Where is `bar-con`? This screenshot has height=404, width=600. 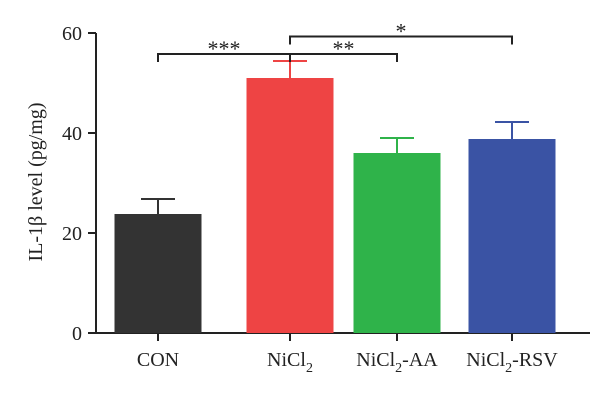 bar-con is located at coordinates (158, 273).